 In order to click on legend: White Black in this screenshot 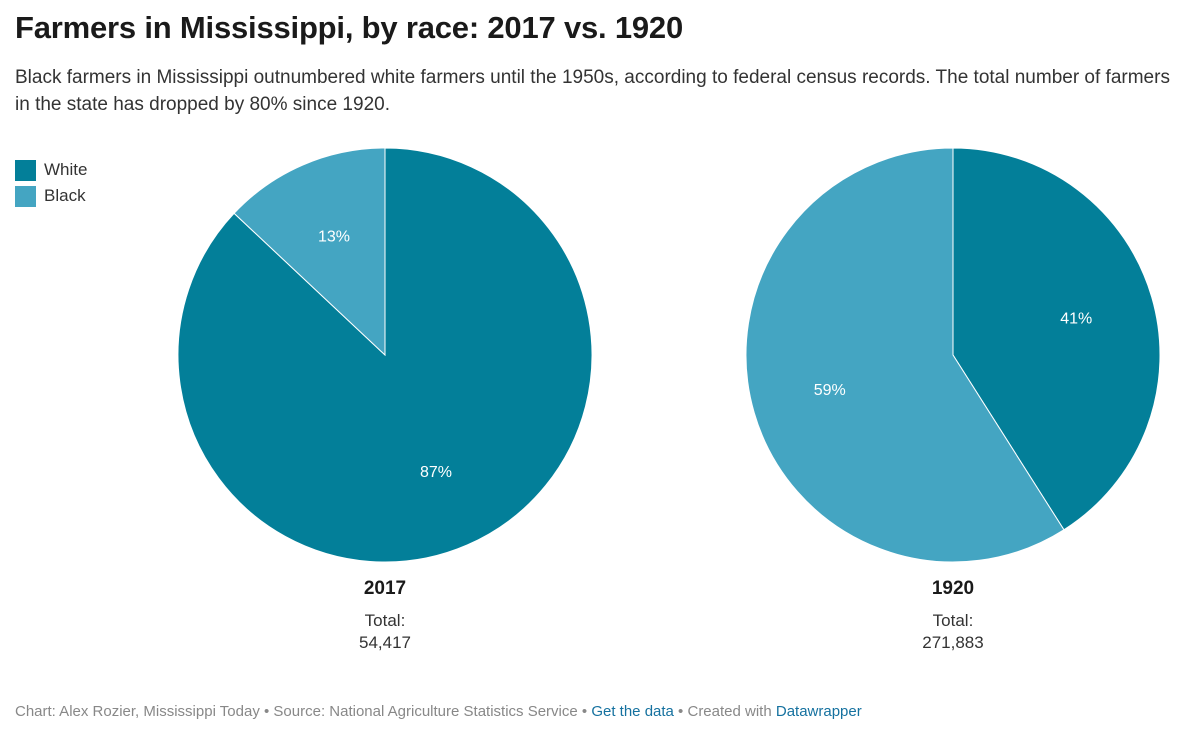, I will do `click(51, 183)`.